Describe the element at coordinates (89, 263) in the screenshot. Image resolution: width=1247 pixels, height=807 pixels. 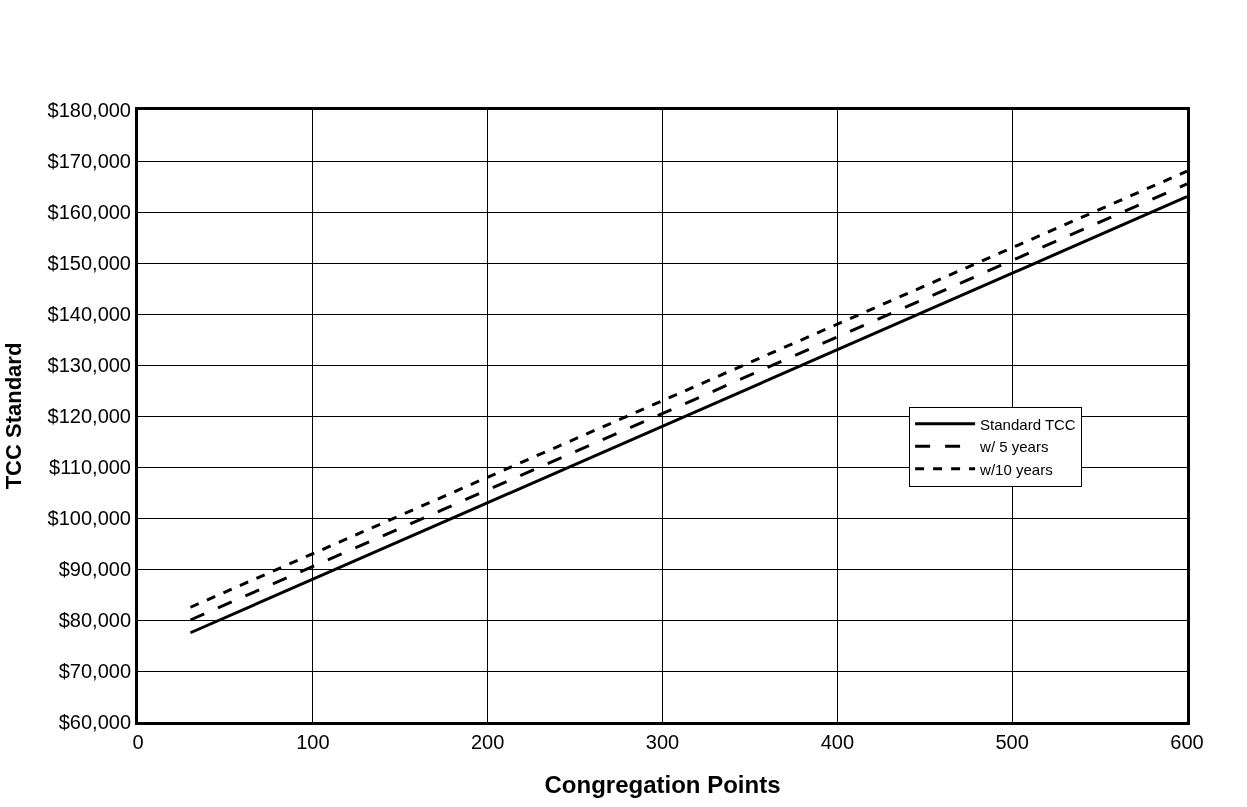
I see `y-tick-label: $150,000` at that location.